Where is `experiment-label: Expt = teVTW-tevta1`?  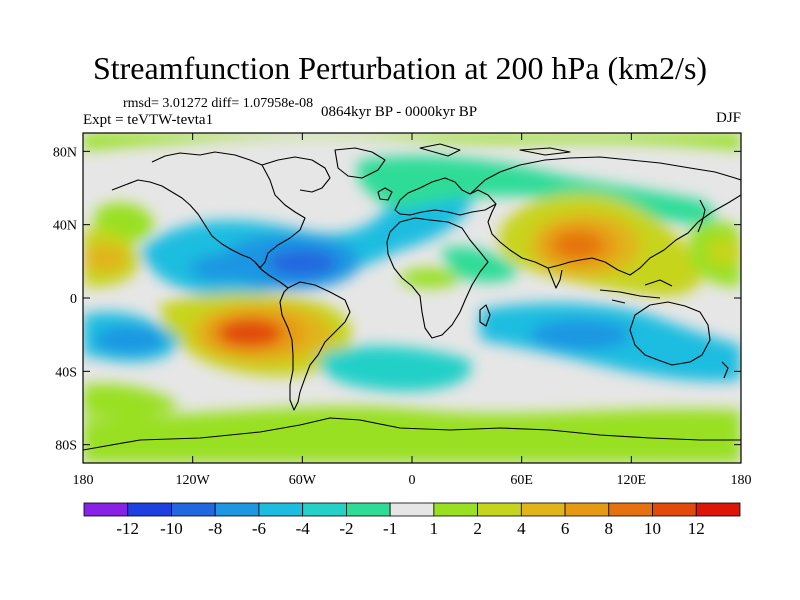 experiment-label: Expt = teVTW-tevta1 is located at coordinates (148, 120).